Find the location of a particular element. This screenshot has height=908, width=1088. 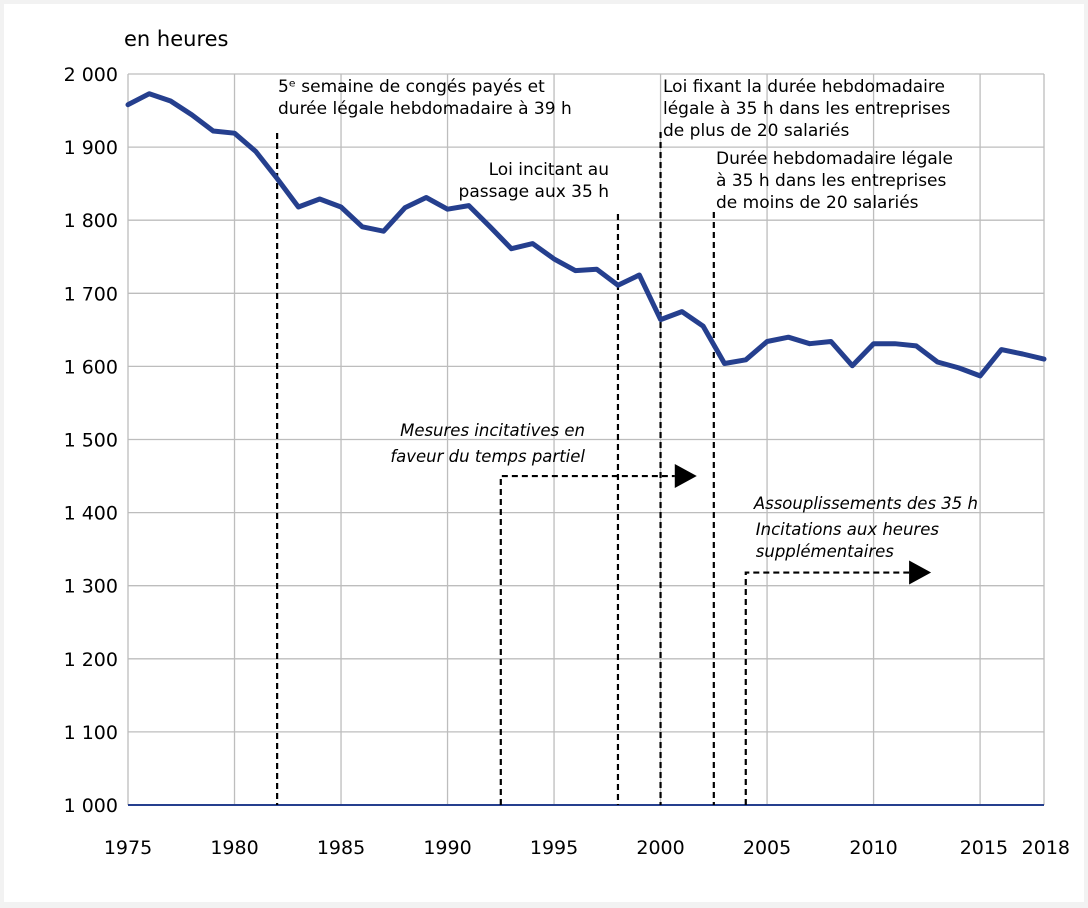

event-annotation: de moins de 20 salariés is located at coordinates (817, 203).